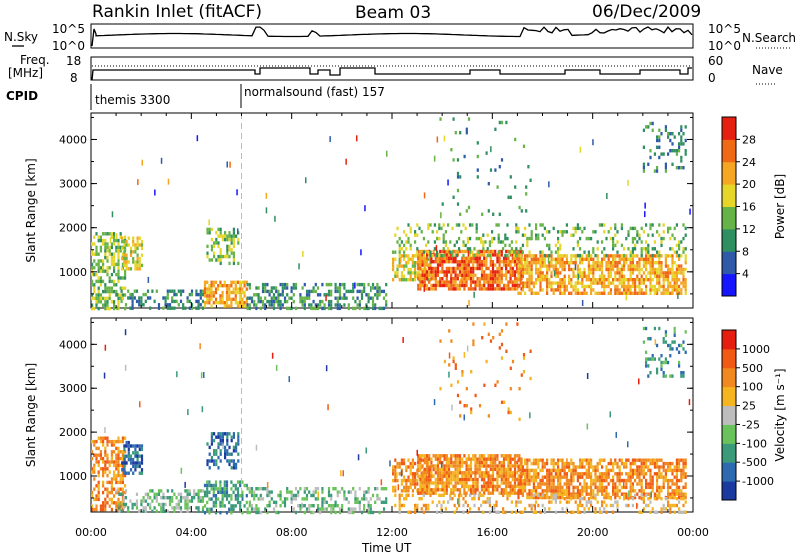 The image size is (800, 554). What do you see at coordinates (767, 70) in the screenshot?
I see `nave-label: Nave` at bounding box center [767, 70].